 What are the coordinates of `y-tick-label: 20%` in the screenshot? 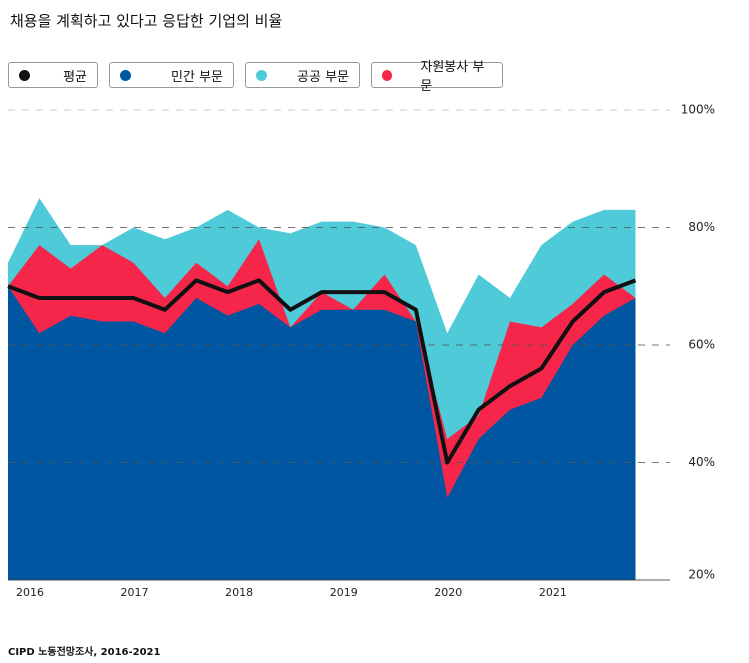 It's located at (701, 575).